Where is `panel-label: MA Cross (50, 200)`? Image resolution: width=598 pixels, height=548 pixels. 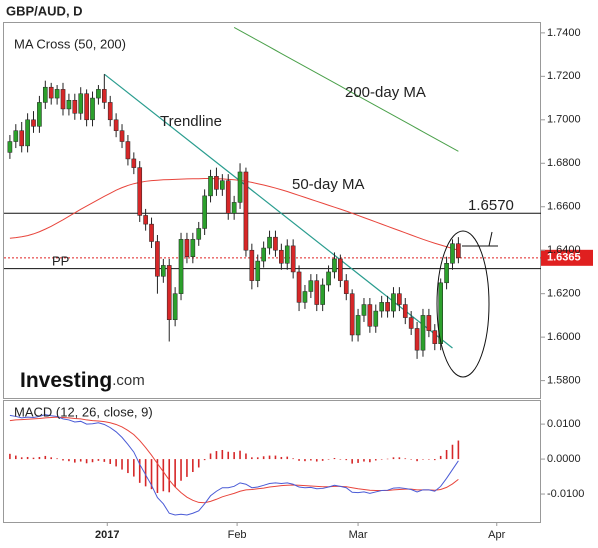
panel-label: MA Cross (50, 200) is located at coordinates (70, 43).